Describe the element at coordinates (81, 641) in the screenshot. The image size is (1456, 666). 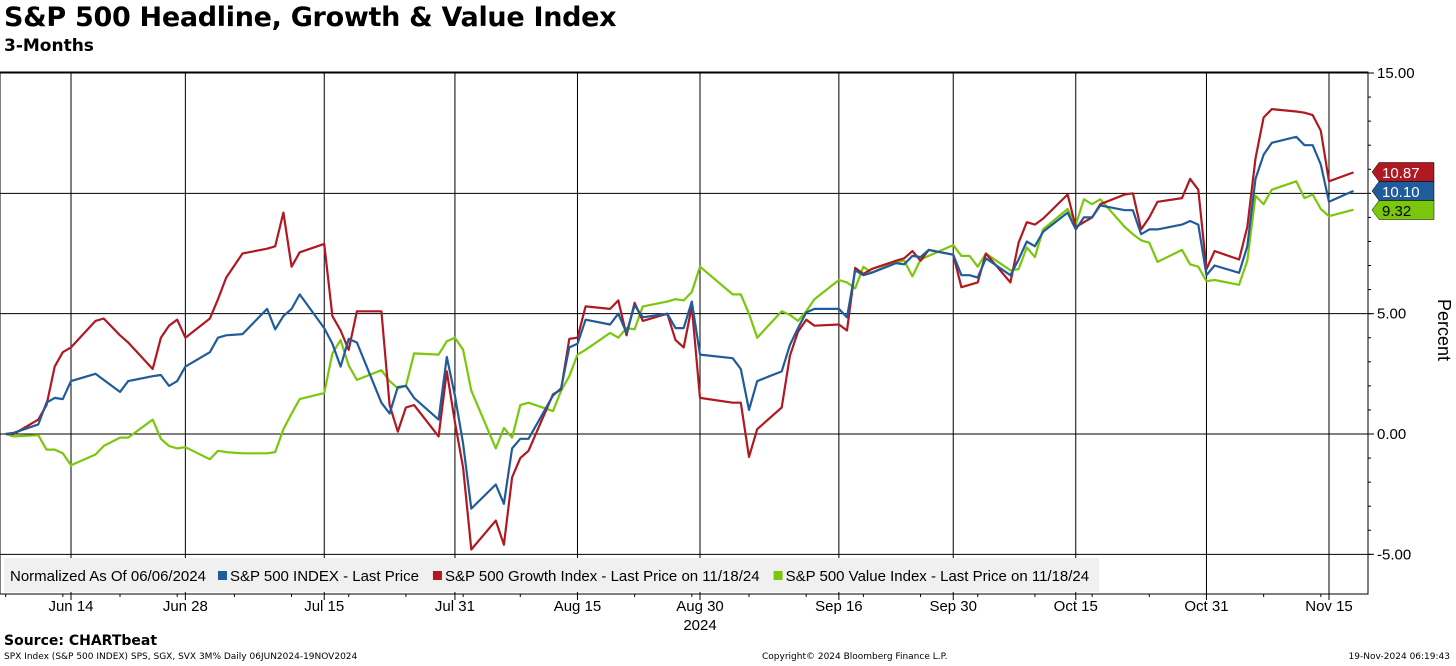
I see `source-label: Source: CHARTbeat` at that location.